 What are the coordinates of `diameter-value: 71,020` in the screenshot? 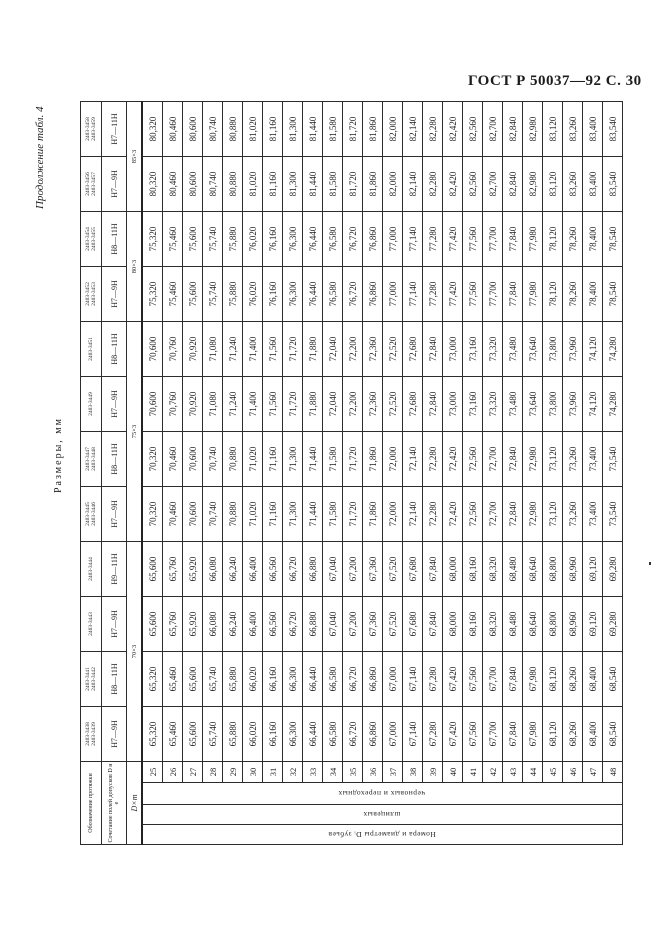 It's located at (252, 514).